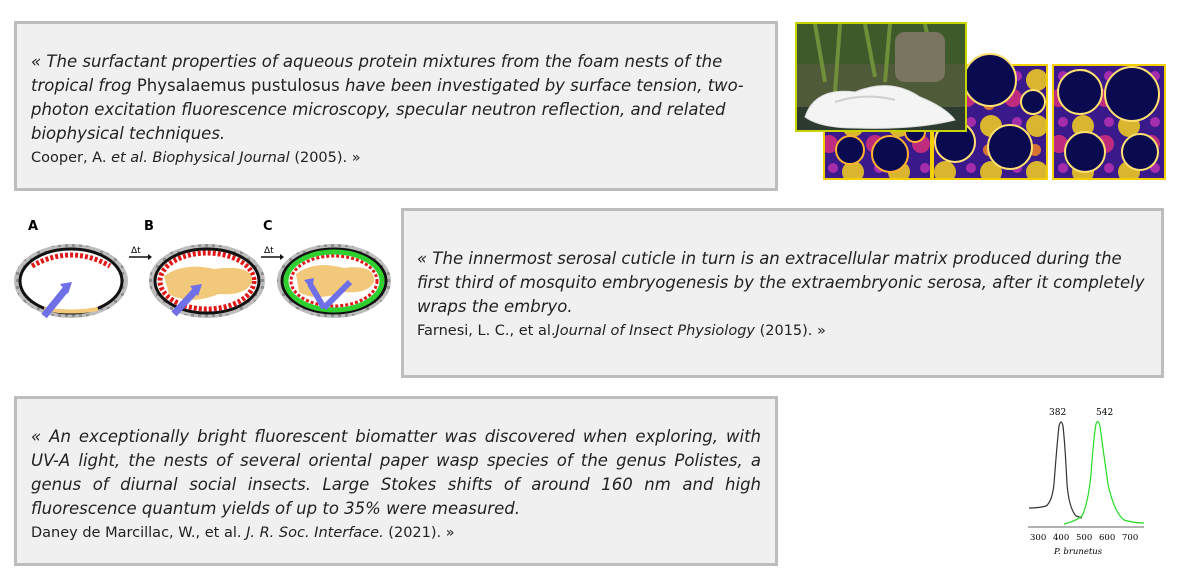  Describe the element at coordinates (71, 281) in the screenshot. I see `embryo-panel-a` at that location.